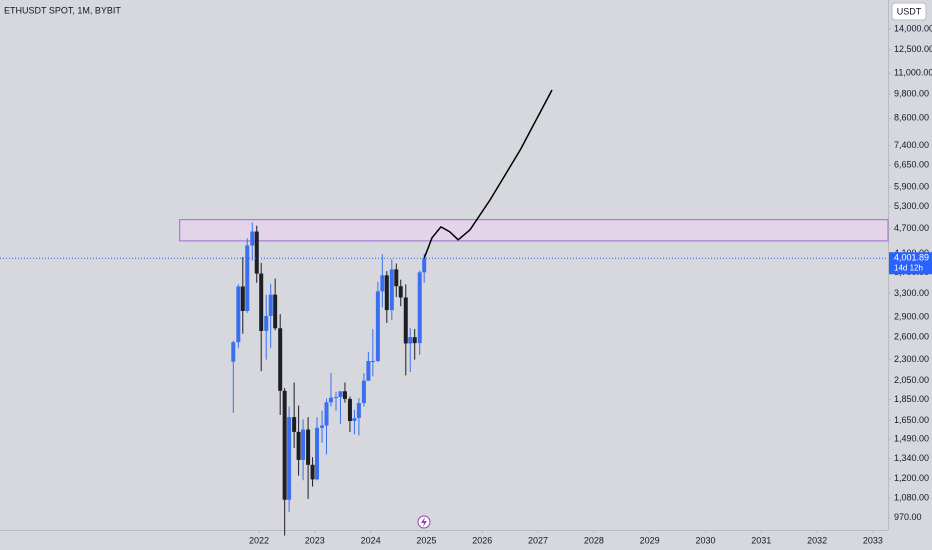  What do you see at coordinates (911, 258) in the screenshot?
I see `last-price-label: 4,001.89` at bounding box center [911, 258].